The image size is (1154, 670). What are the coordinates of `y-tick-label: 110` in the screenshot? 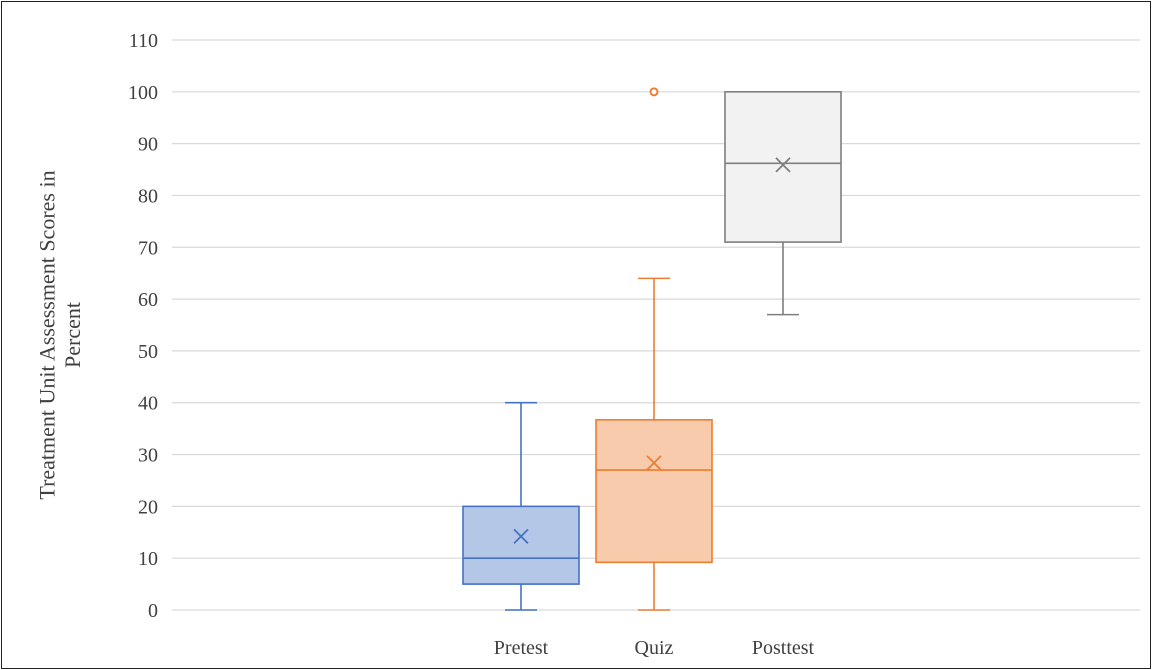 It's located at (143, 41).